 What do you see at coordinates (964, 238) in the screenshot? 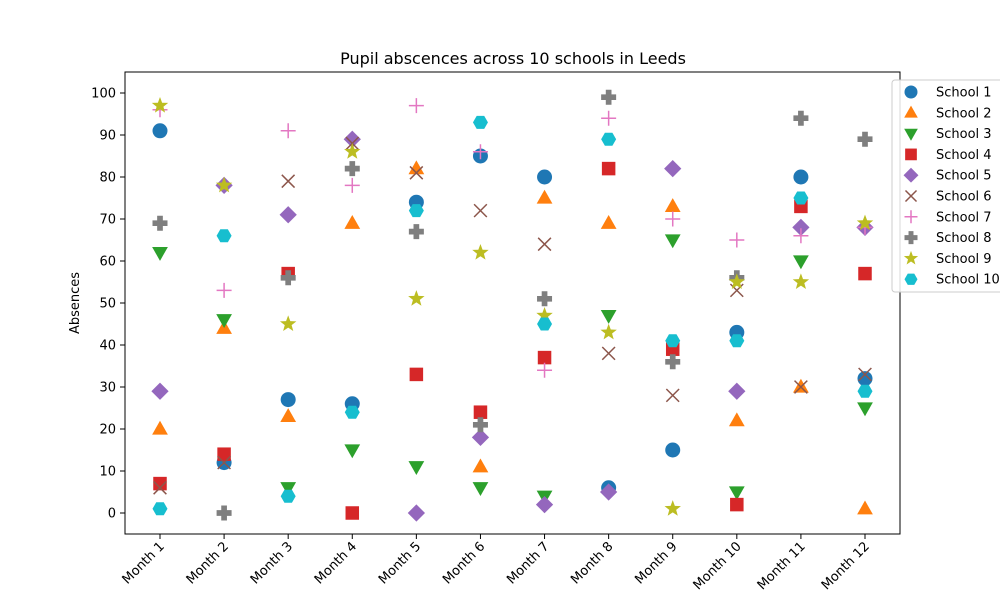
I see `legend-label: School 8` at bounding box center [964, 238].